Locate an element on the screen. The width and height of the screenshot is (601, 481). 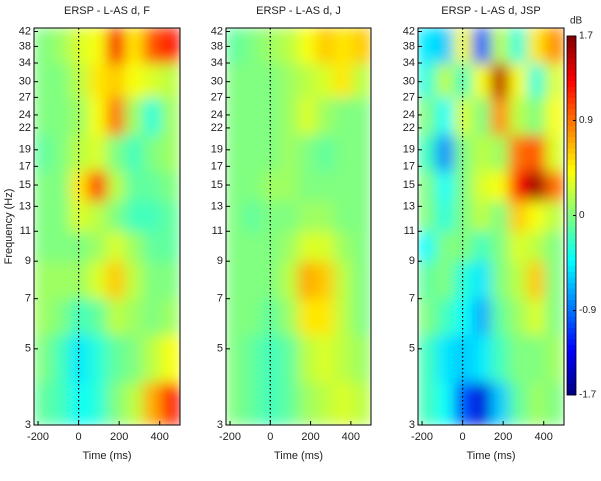
chart-title: ERSP - L-AS d, F is located at coordinates (107, 11).